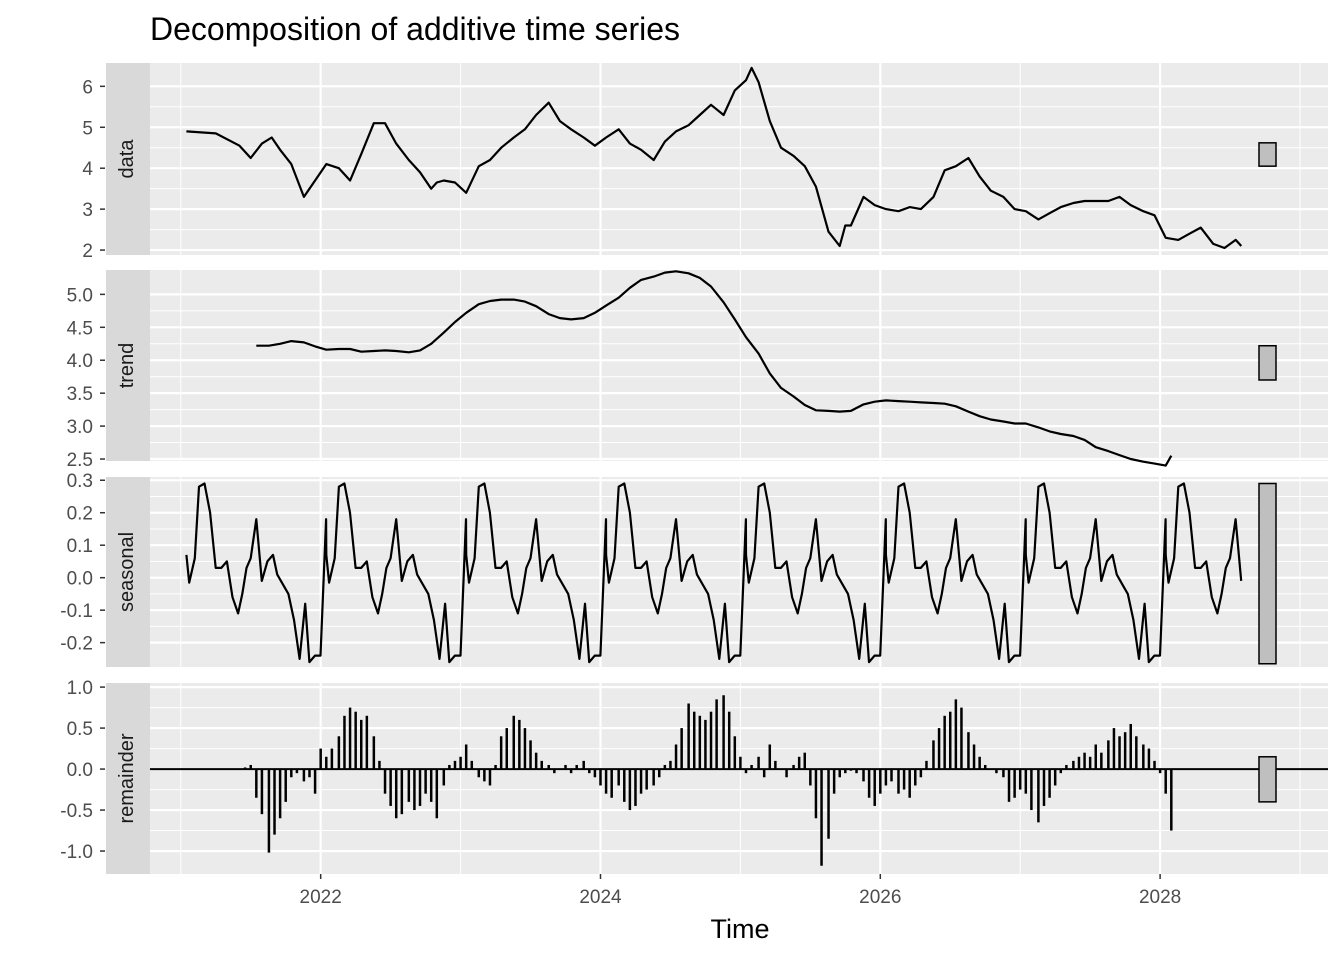 Image resolution: width=1344 pixels, height=960 pixels. I want to click on y-tick-label-remainder: -0.5, so click(76, 811).